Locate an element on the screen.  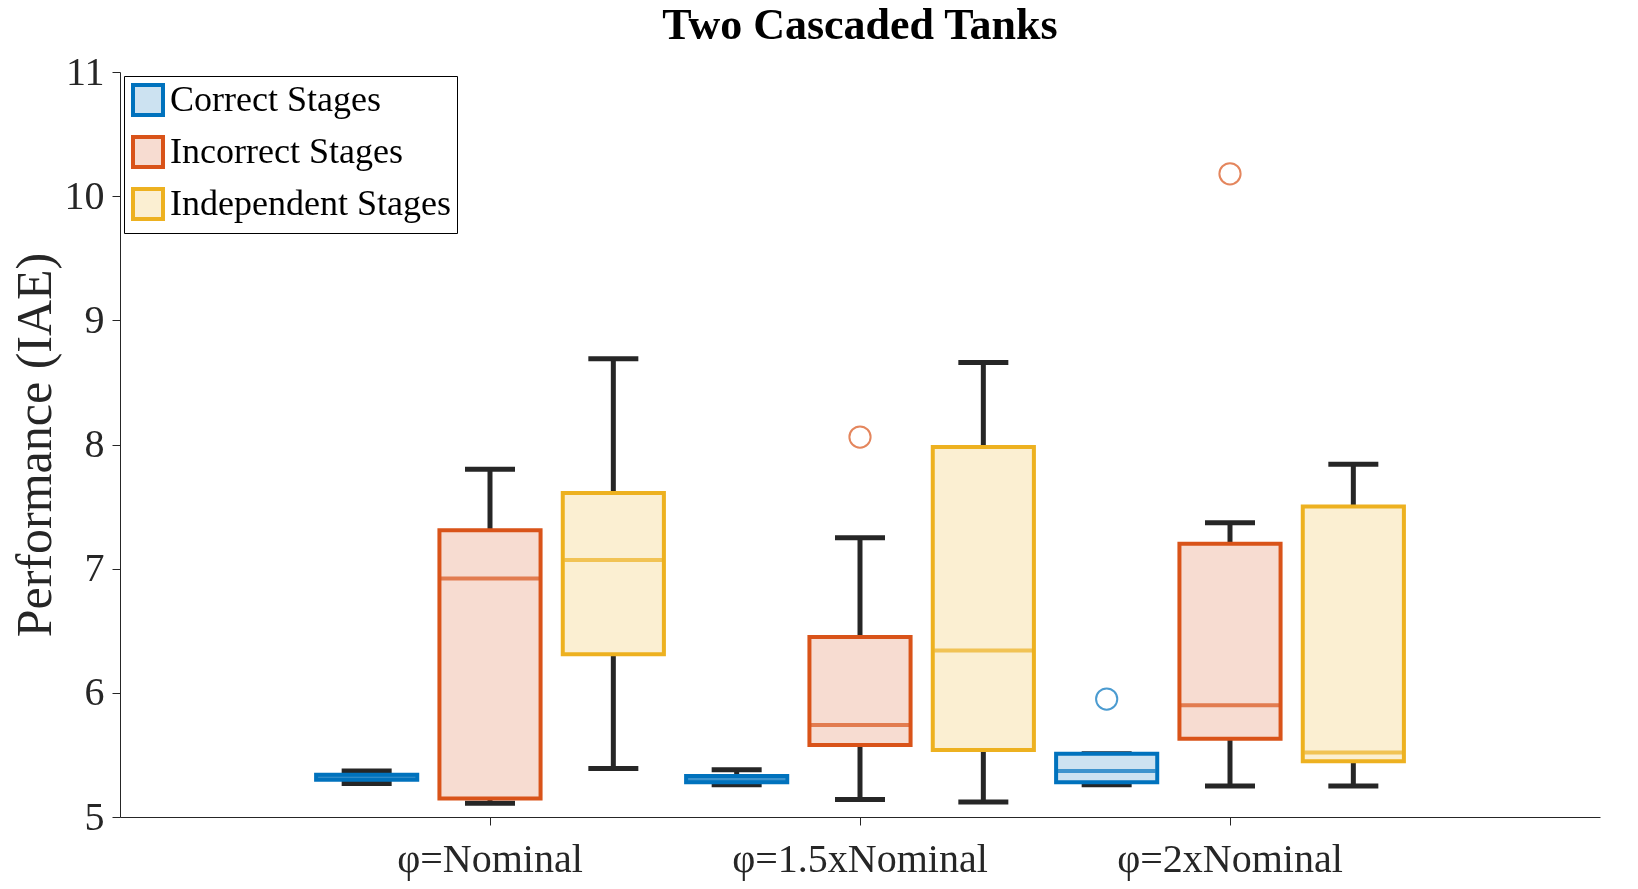
chart-title: Two Cascaded Tanks is located at coordinates (860, 24).